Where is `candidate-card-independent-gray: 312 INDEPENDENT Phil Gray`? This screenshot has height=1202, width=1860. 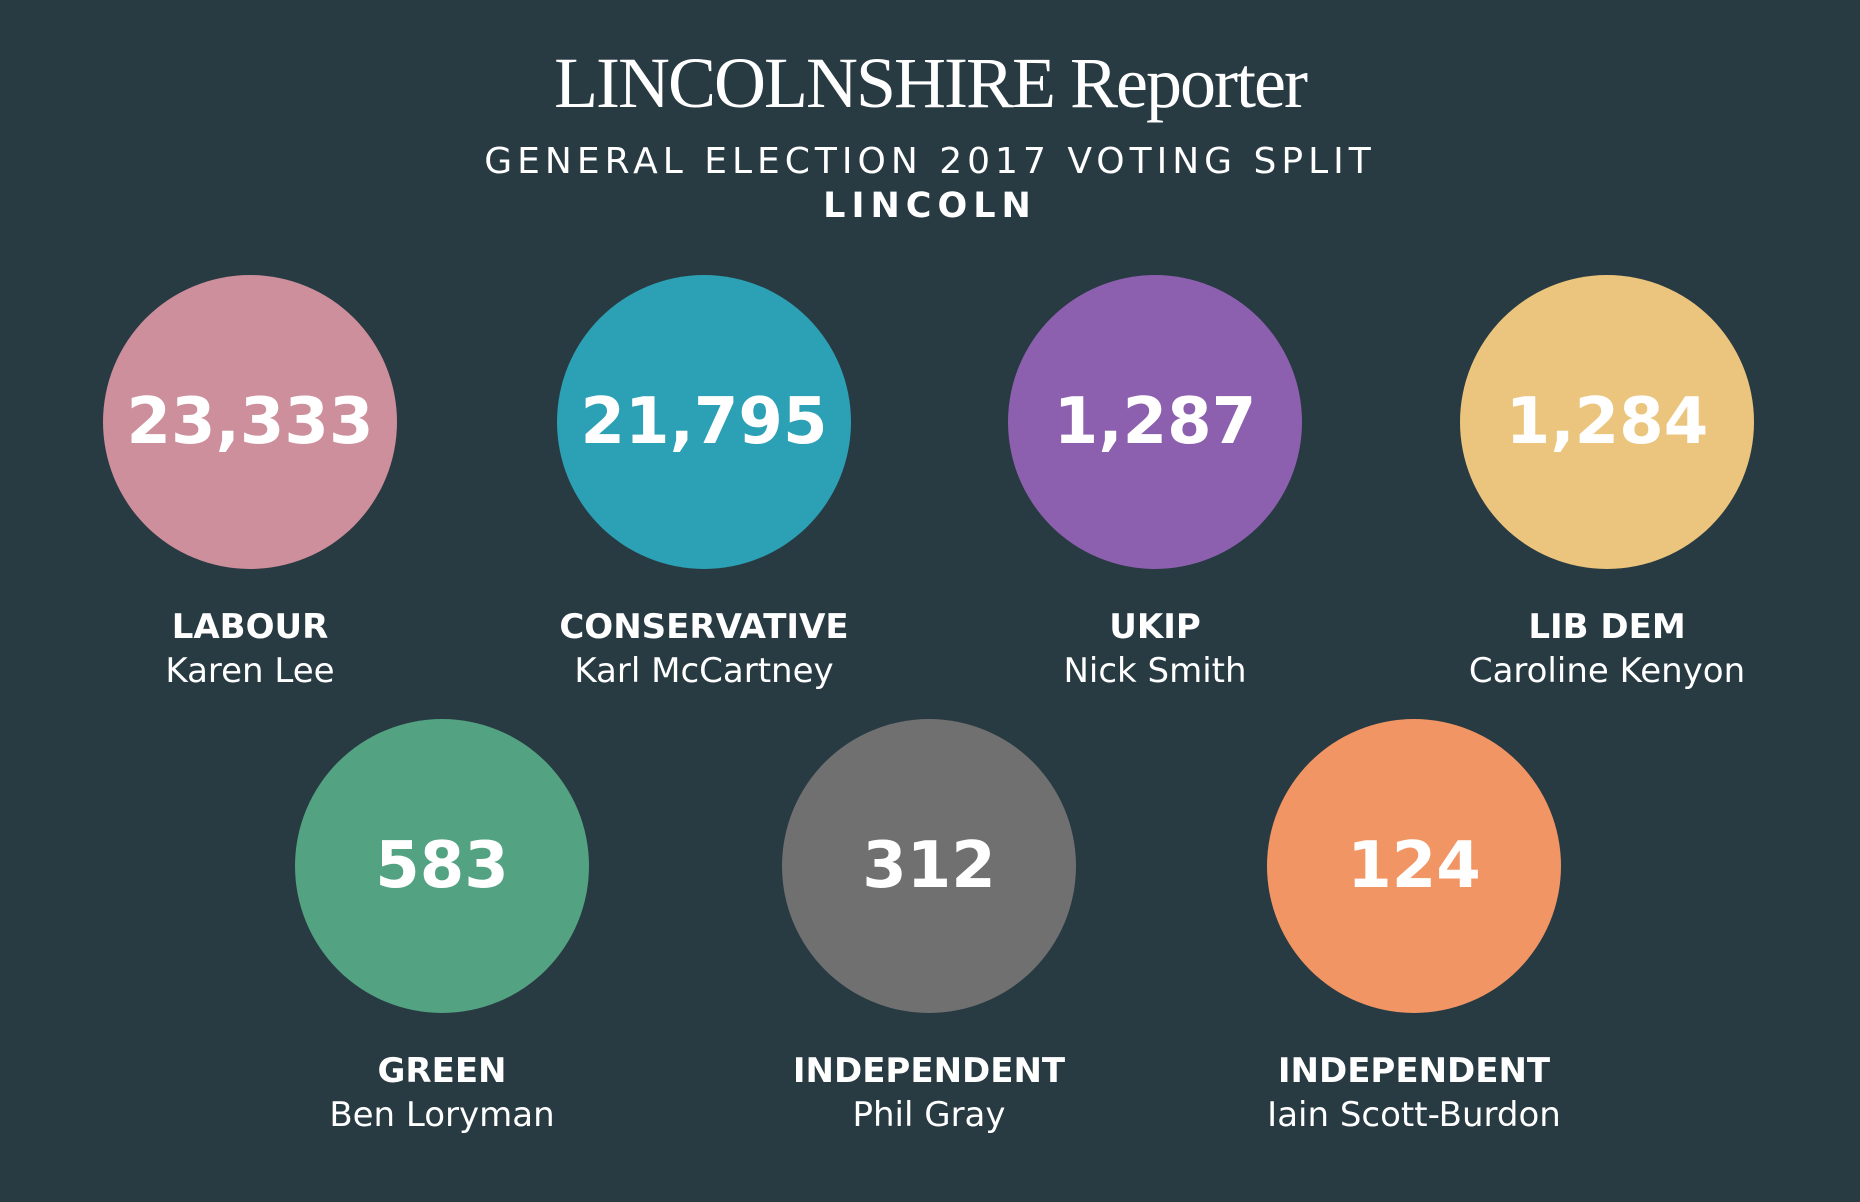
candidate-card-independent-gray: 312 INDEPENDENT Phil Gray is located at coordinates (929, 949).